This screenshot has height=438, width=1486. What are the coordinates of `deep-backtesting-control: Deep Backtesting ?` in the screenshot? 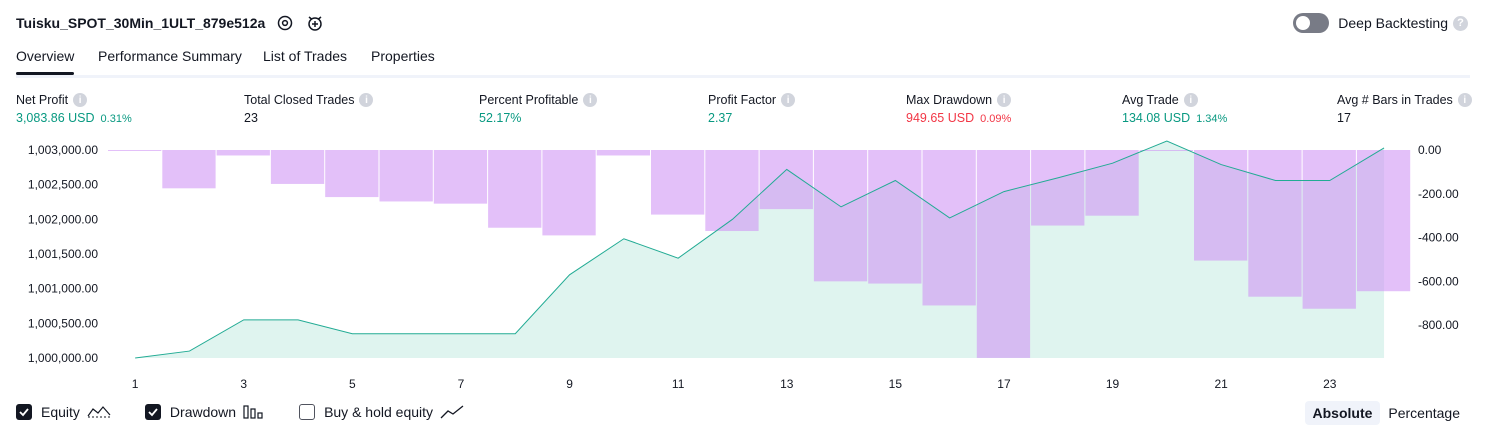 It's located at (1380, 23).